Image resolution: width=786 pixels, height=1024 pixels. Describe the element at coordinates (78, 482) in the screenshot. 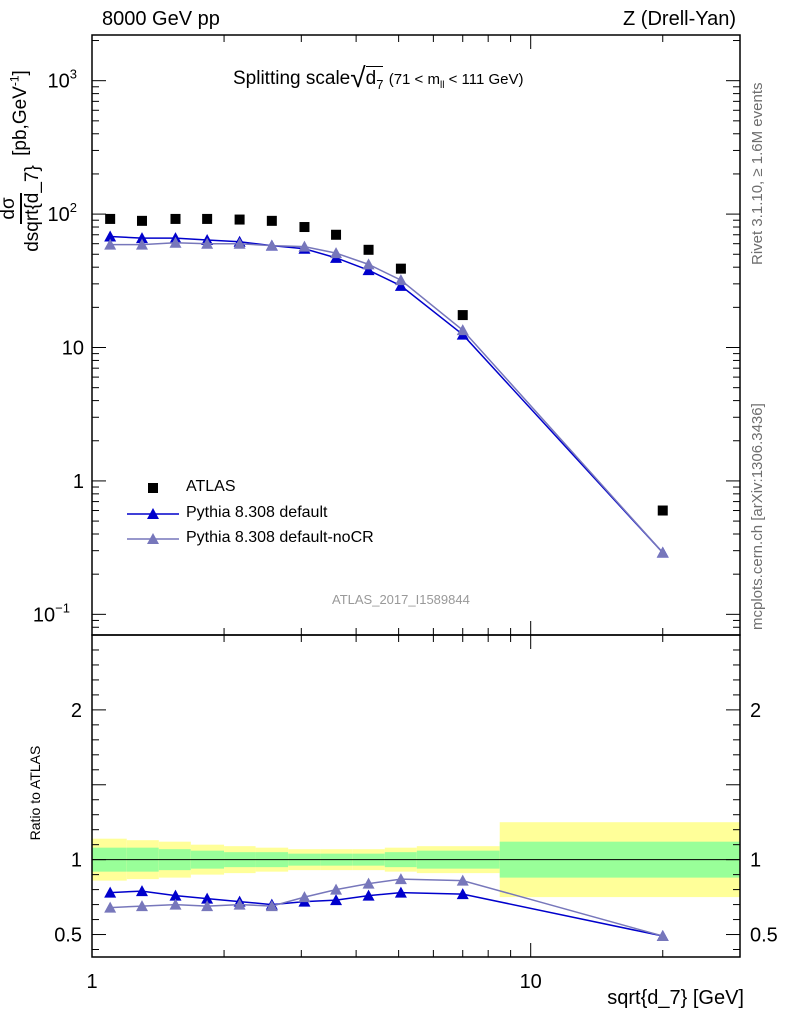

I see `y-tick-label: 1` at that location.